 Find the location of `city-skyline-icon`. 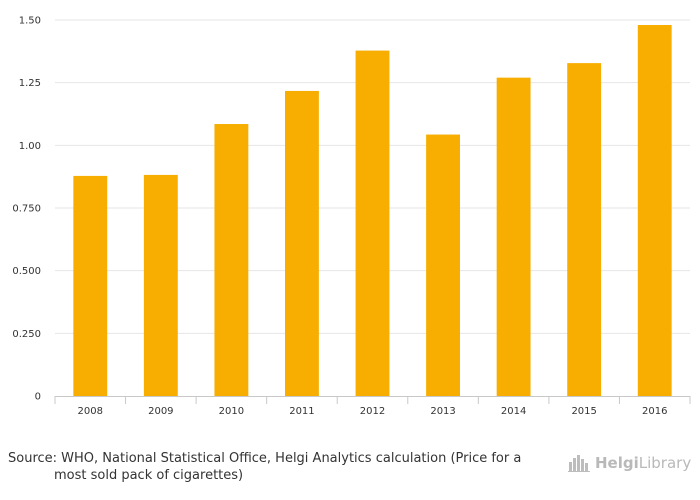

city-skyline-icon is located at coordinates (579, 463).